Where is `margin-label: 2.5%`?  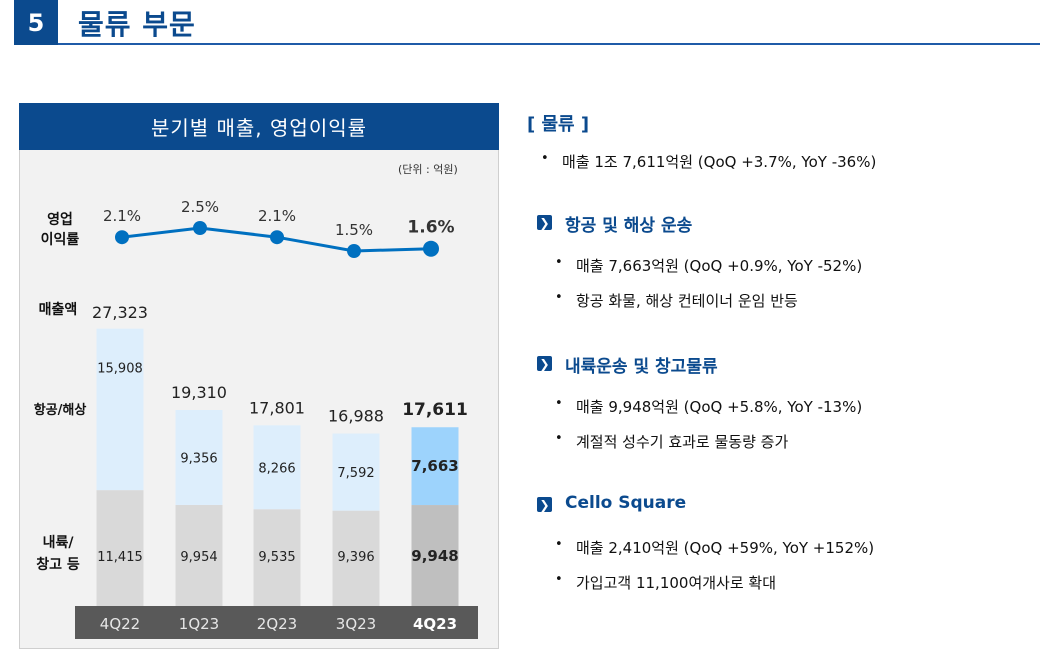 margin-label: 2.5% is located at coordinates (200, 207).